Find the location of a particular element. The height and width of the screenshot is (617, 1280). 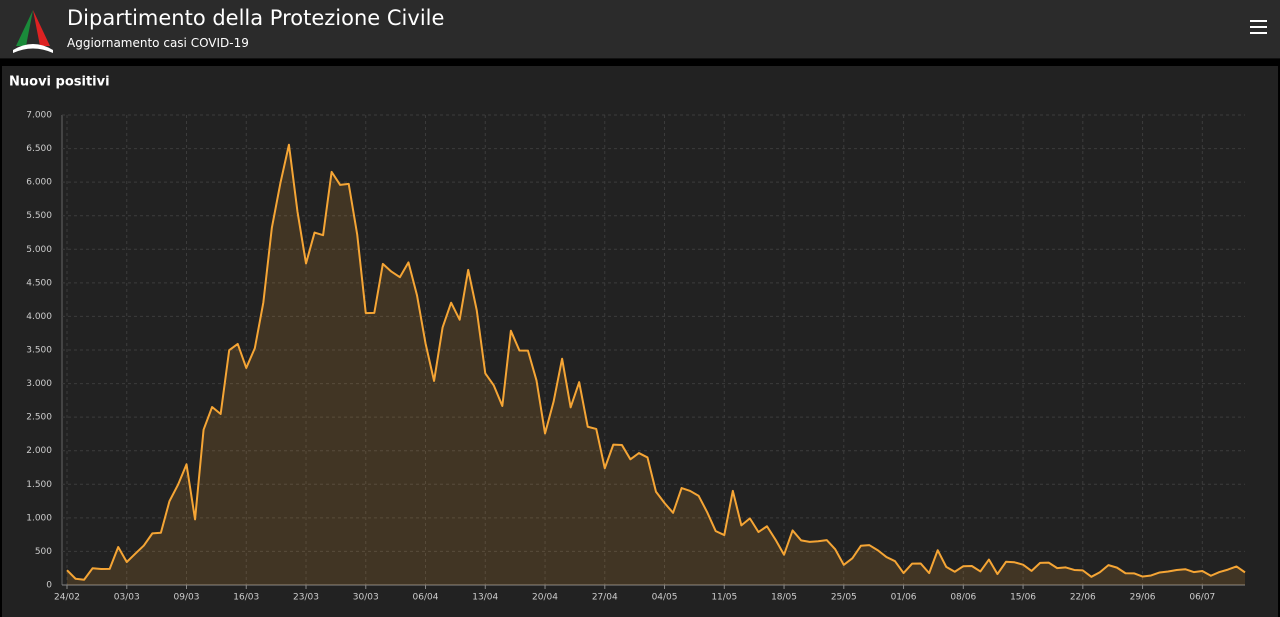

y-tick-label: 5.000 is located at coordinates (39, 250).